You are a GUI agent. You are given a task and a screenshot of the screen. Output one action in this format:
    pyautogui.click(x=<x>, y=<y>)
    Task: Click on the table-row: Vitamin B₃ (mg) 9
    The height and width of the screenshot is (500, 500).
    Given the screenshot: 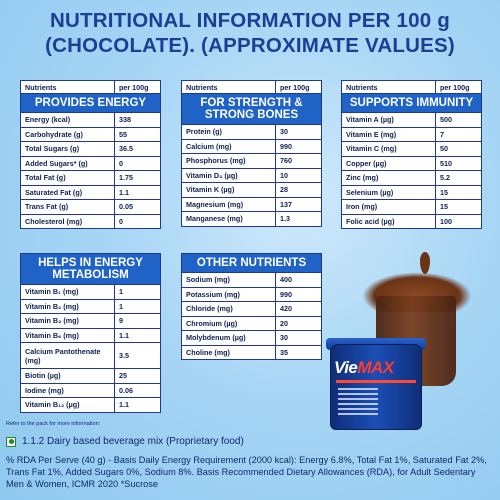 What is the action you would take?
    pyautogui.click(x=91, y=321)
    